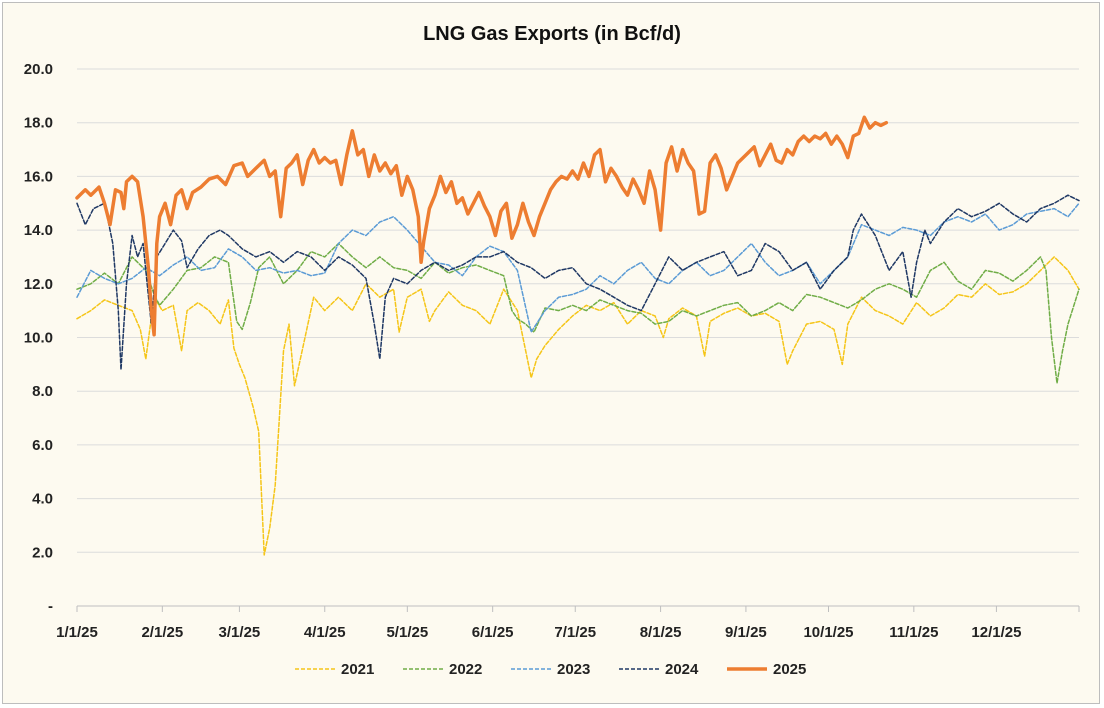 The width and height of the screenshot is (1104, 708). I want to click on x-tick-label: 2/1/25, so click(162, 632).